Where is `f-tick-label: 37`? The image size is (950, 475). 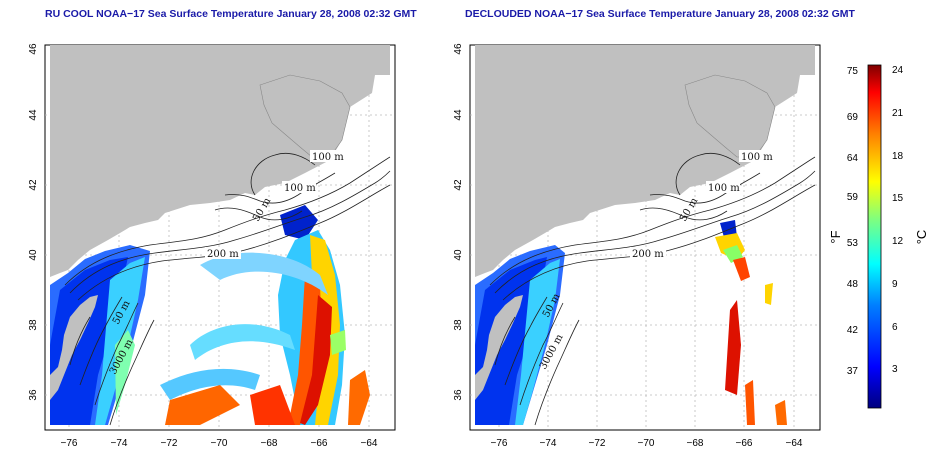
f-tick-label: 37 is located at coordinates (853, 371).